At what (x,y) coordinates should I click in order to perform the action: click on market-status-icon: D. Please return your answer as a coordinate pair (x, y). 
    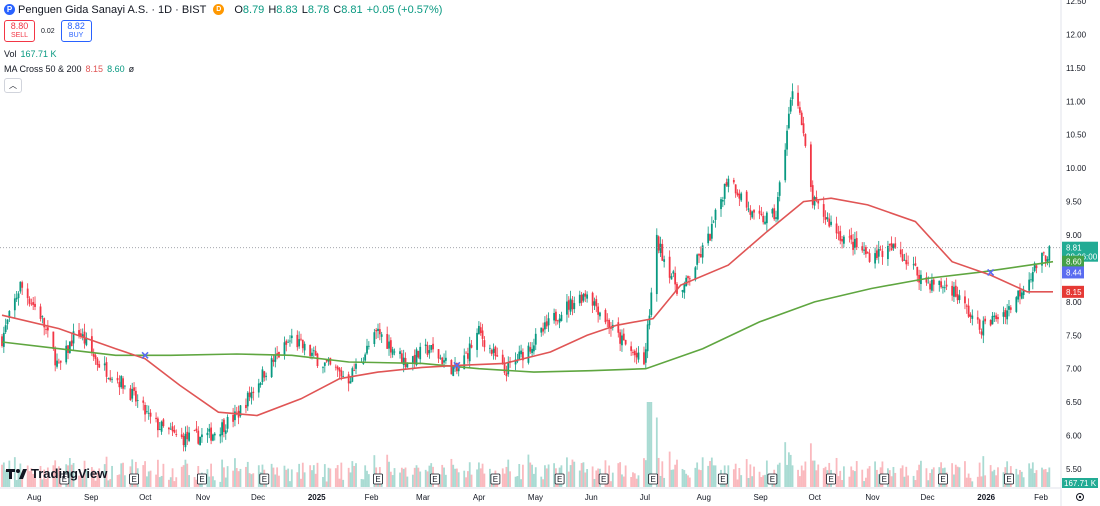
    Looking at the image, I should click on (219, 9).